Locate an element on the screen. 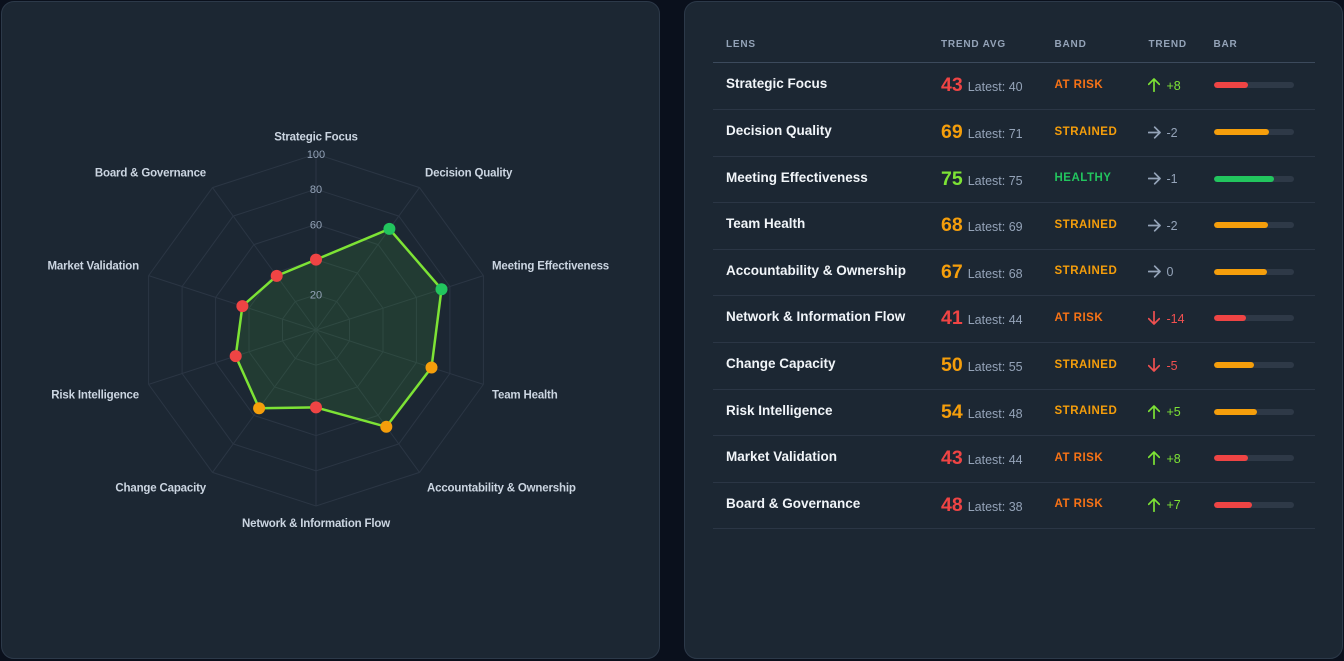  svg-text: 80 is located at coordinates (316, 190).